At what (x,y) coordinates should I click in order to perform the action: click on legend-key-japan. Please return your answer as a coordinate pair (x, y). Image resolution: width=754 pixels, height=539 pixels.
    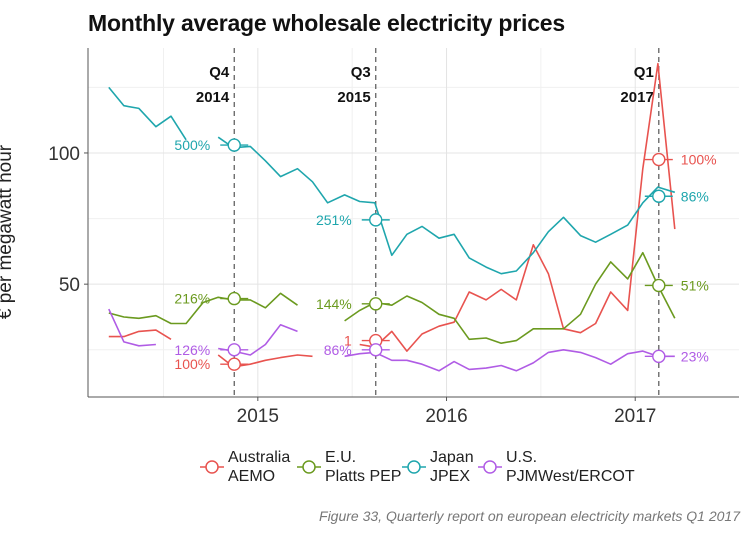
    Looking at the image, I should click on (414, 467).